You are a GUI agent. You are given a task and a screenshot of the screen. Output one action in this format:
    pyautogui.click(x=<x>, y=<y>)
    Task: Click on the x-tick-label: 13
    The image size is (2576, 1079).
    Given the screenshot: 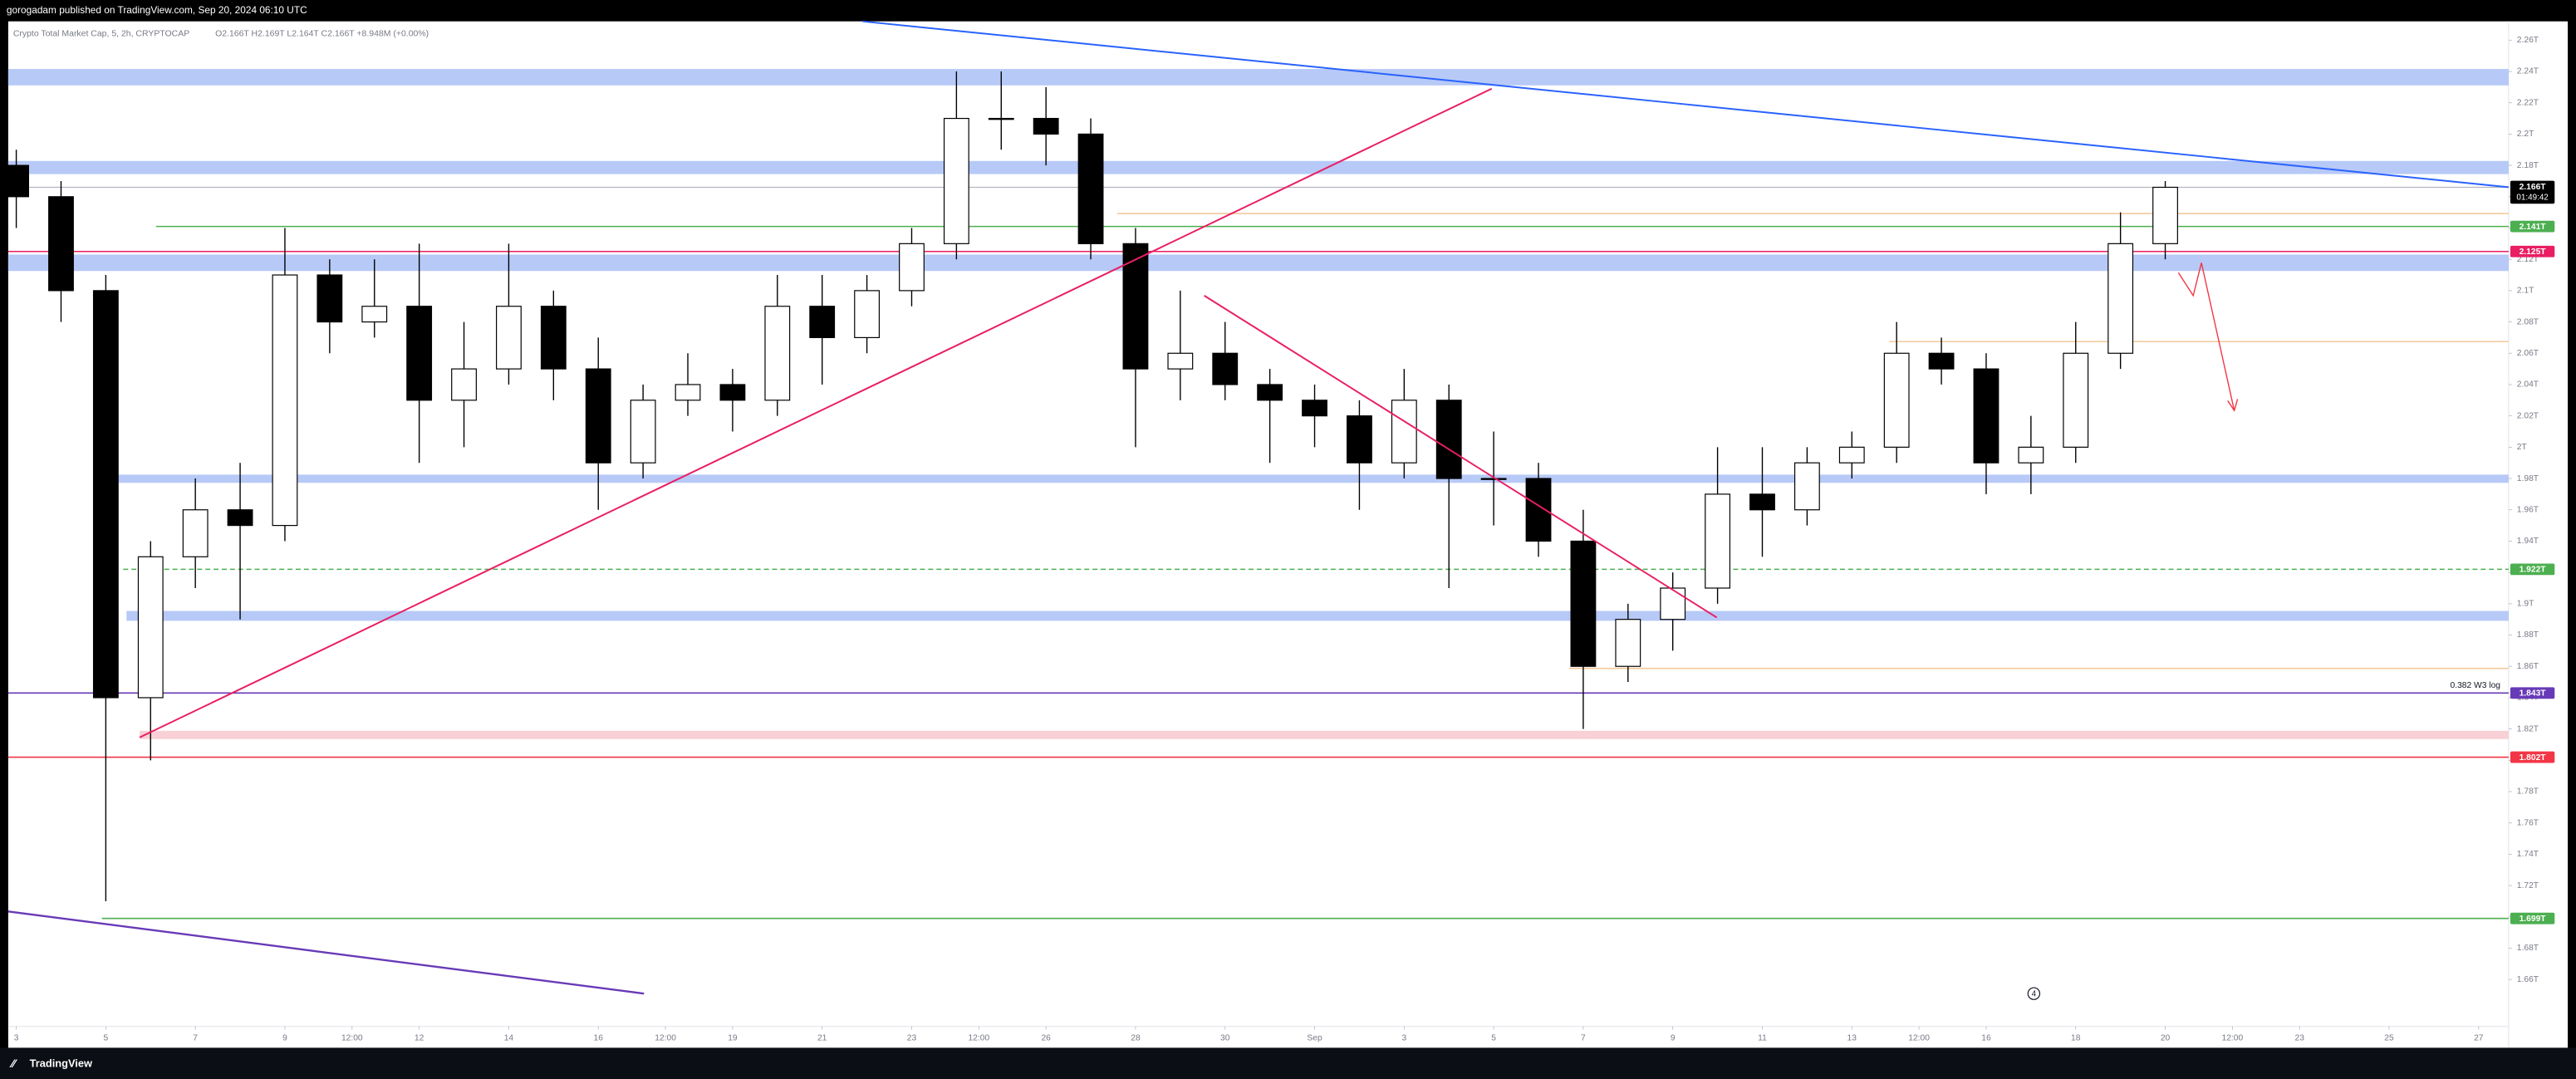 What is the action you would take?
    pyautogui.click(x=1852, y=1037)
    